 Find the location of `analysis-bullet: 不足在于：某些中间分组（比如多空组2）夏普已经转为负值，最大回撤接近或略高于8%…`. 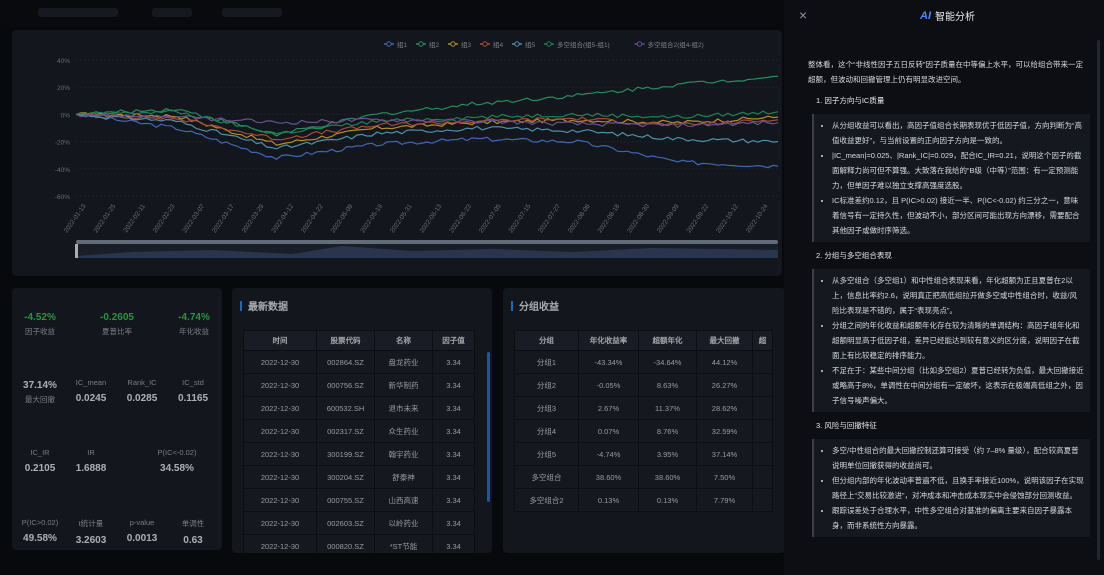

analysis-bullet: 不足在于：某些中间分组（比如多空组2）夏普已经转为负值，最大回撤接近或略高于8%… is located at coordinates (958, 385).